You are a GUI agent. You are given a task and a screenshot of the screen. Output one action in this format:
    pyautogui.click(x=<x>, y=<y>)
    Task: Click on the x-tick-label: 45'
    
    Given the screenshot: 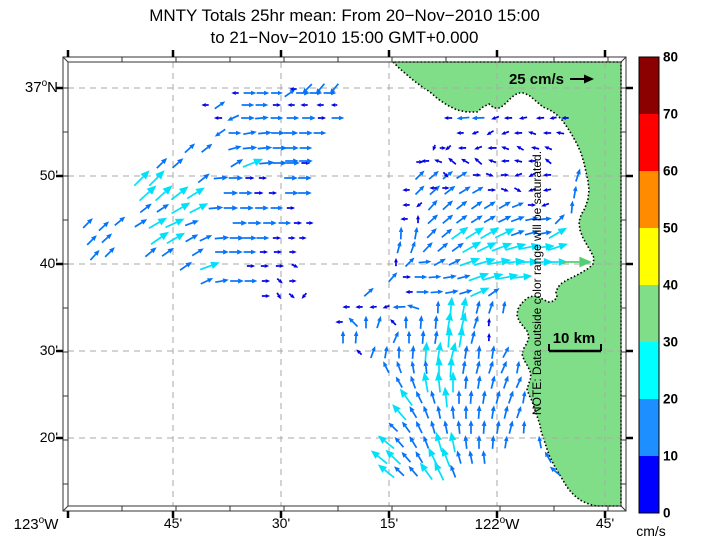 What is the action you would take?
    pyautogui.click(x=605, y=523)
    